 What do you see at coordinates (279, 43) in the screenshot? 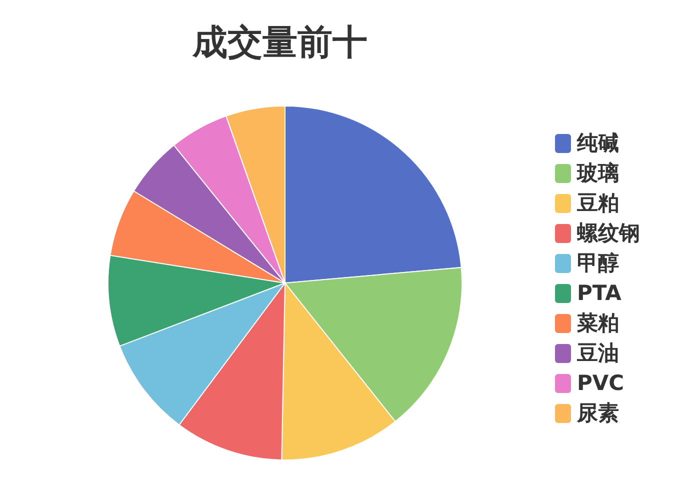
I see `chart-title: 成交量前十` at bounding box center [279, 43].